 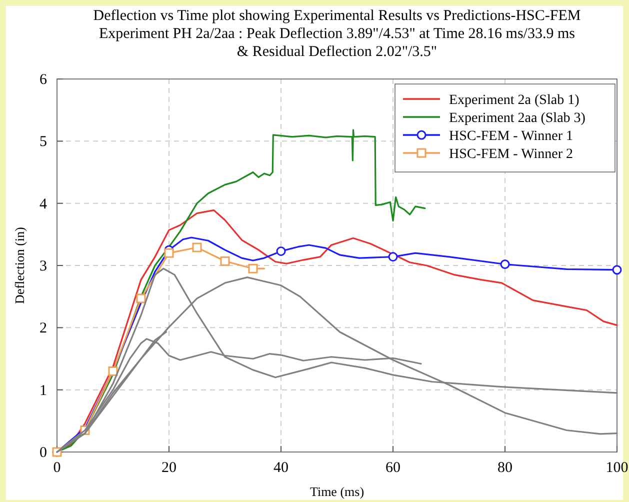 What do you see at coordinates (43, 390) in the screenshot?
I see `y-tick-label: 1` at bounding box center [43, 390].